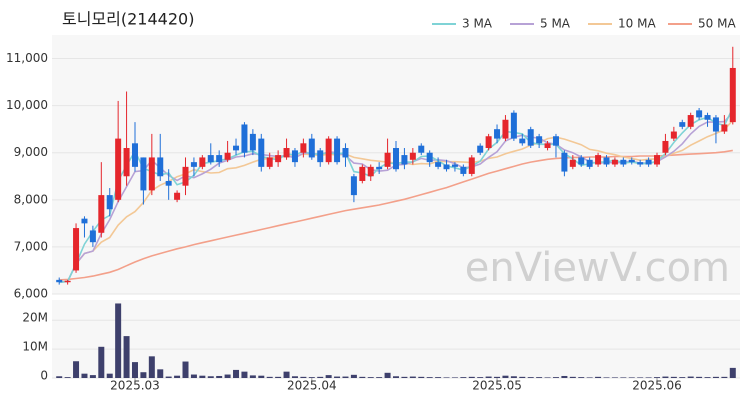 This screenshot has width=750, height=400. Describe the element at coordinates (35, 318) in the screenshot. I see `y-tick-label: 20M` at that location.